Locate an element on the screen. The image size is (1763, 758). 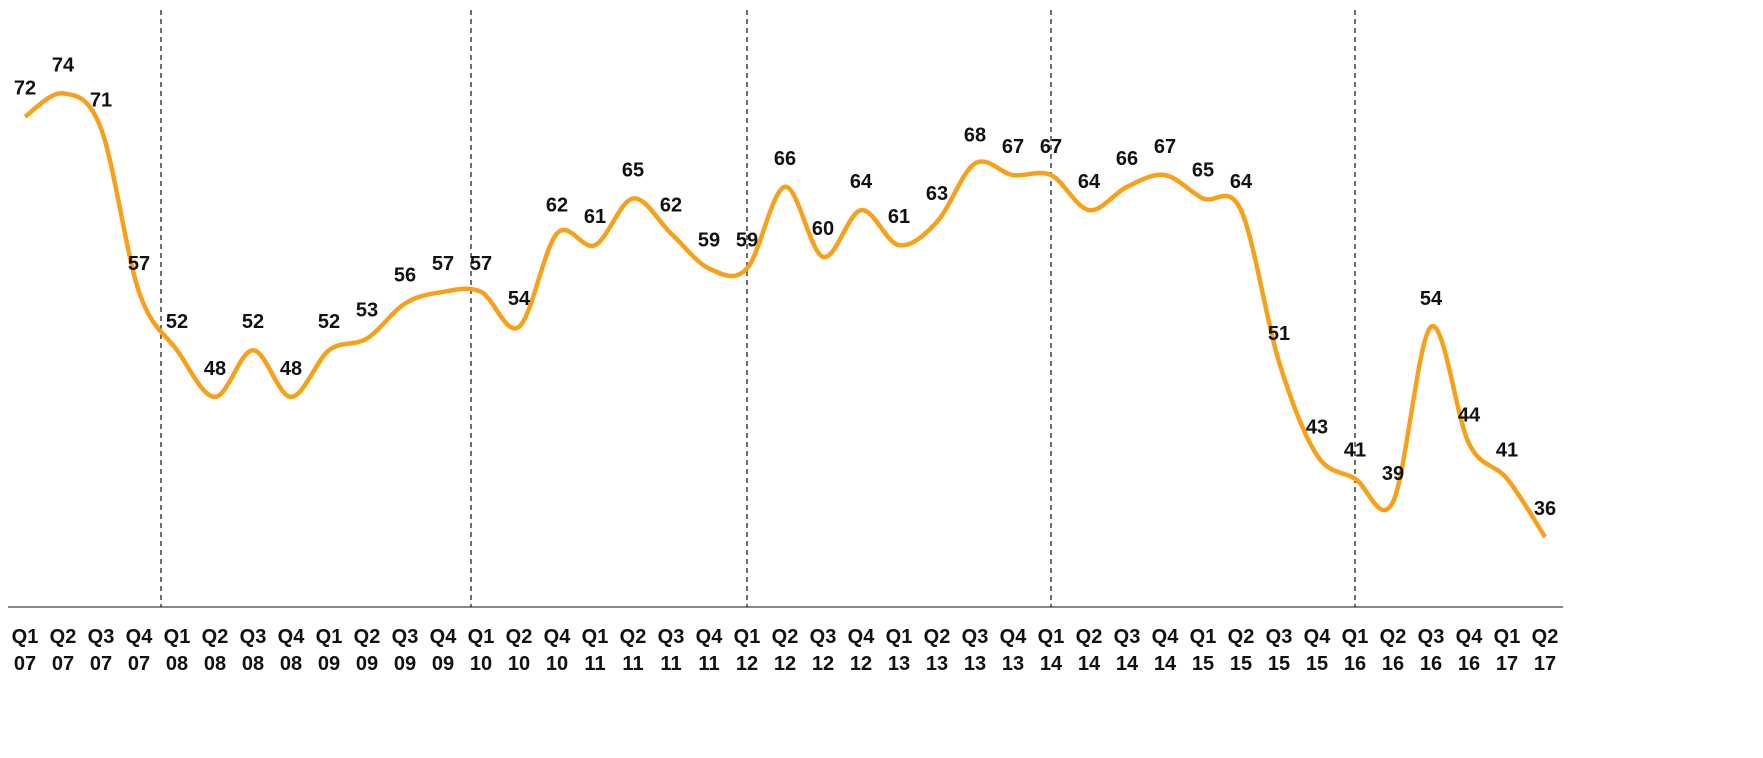
data-label: 71 is located at coordinates (101, 100).